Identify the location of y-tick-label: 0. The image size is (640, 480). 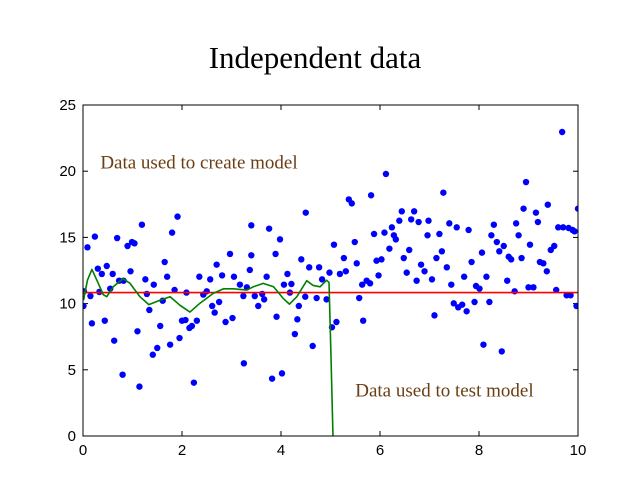
(72, 436).